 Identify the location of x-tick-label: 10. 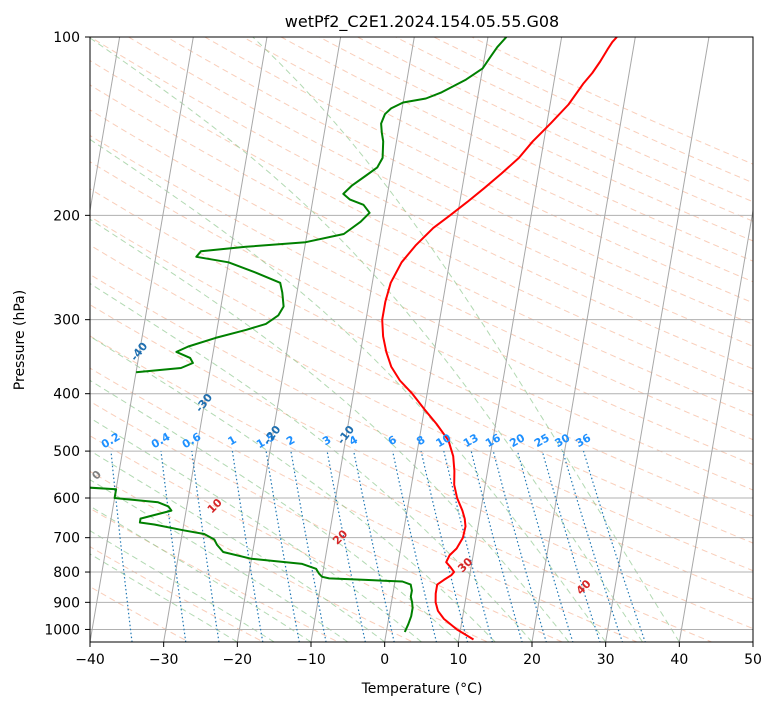
(458, 660).